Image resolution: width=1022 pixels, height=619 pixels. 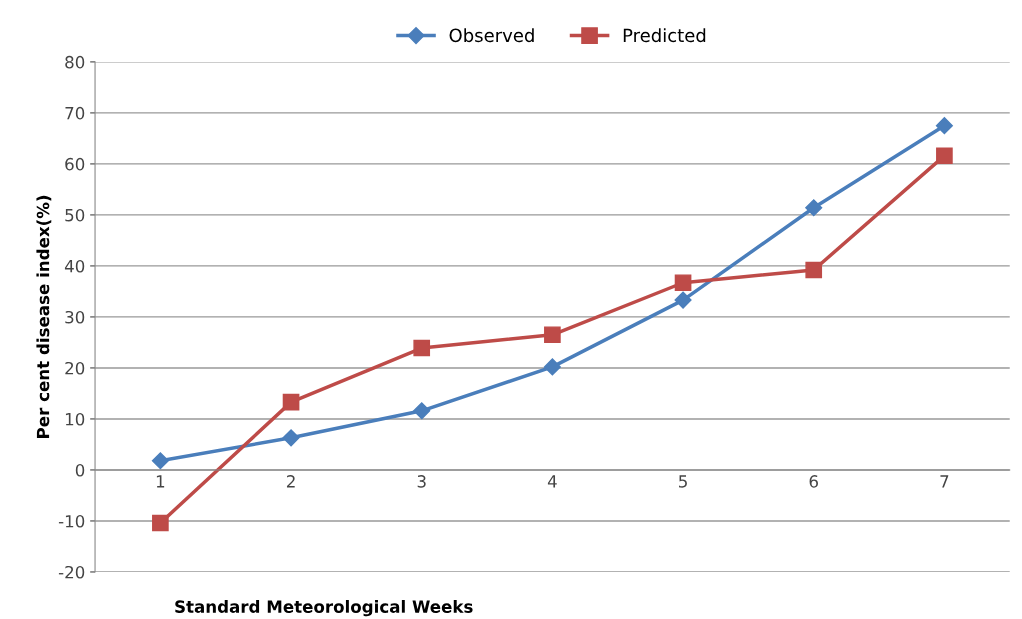 I want to click on y-axis-title: Per cent disease index(%), so click(x=44, y=316).